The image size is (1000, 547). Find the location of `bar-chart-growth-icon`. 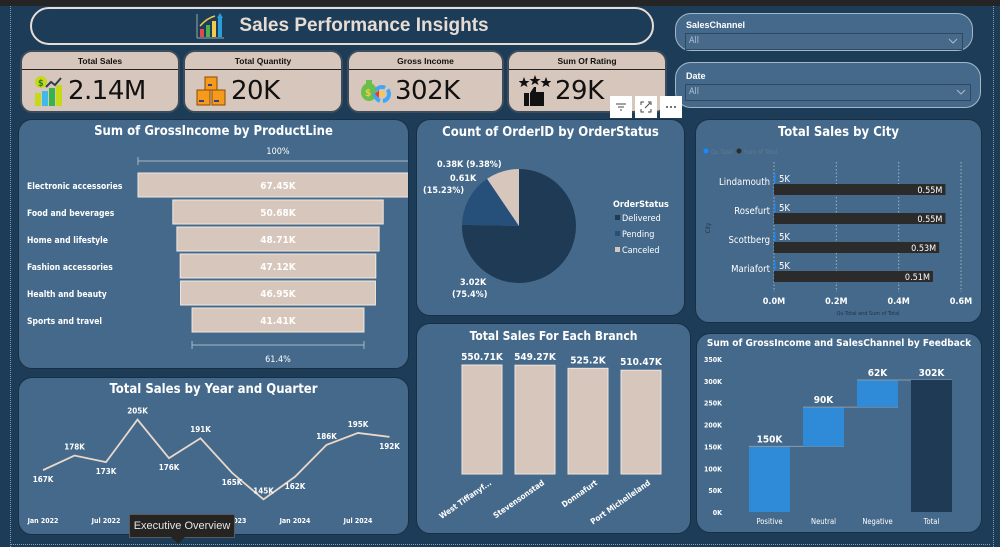

bar-chart-growth-icon is located at coordinates (210, 26).